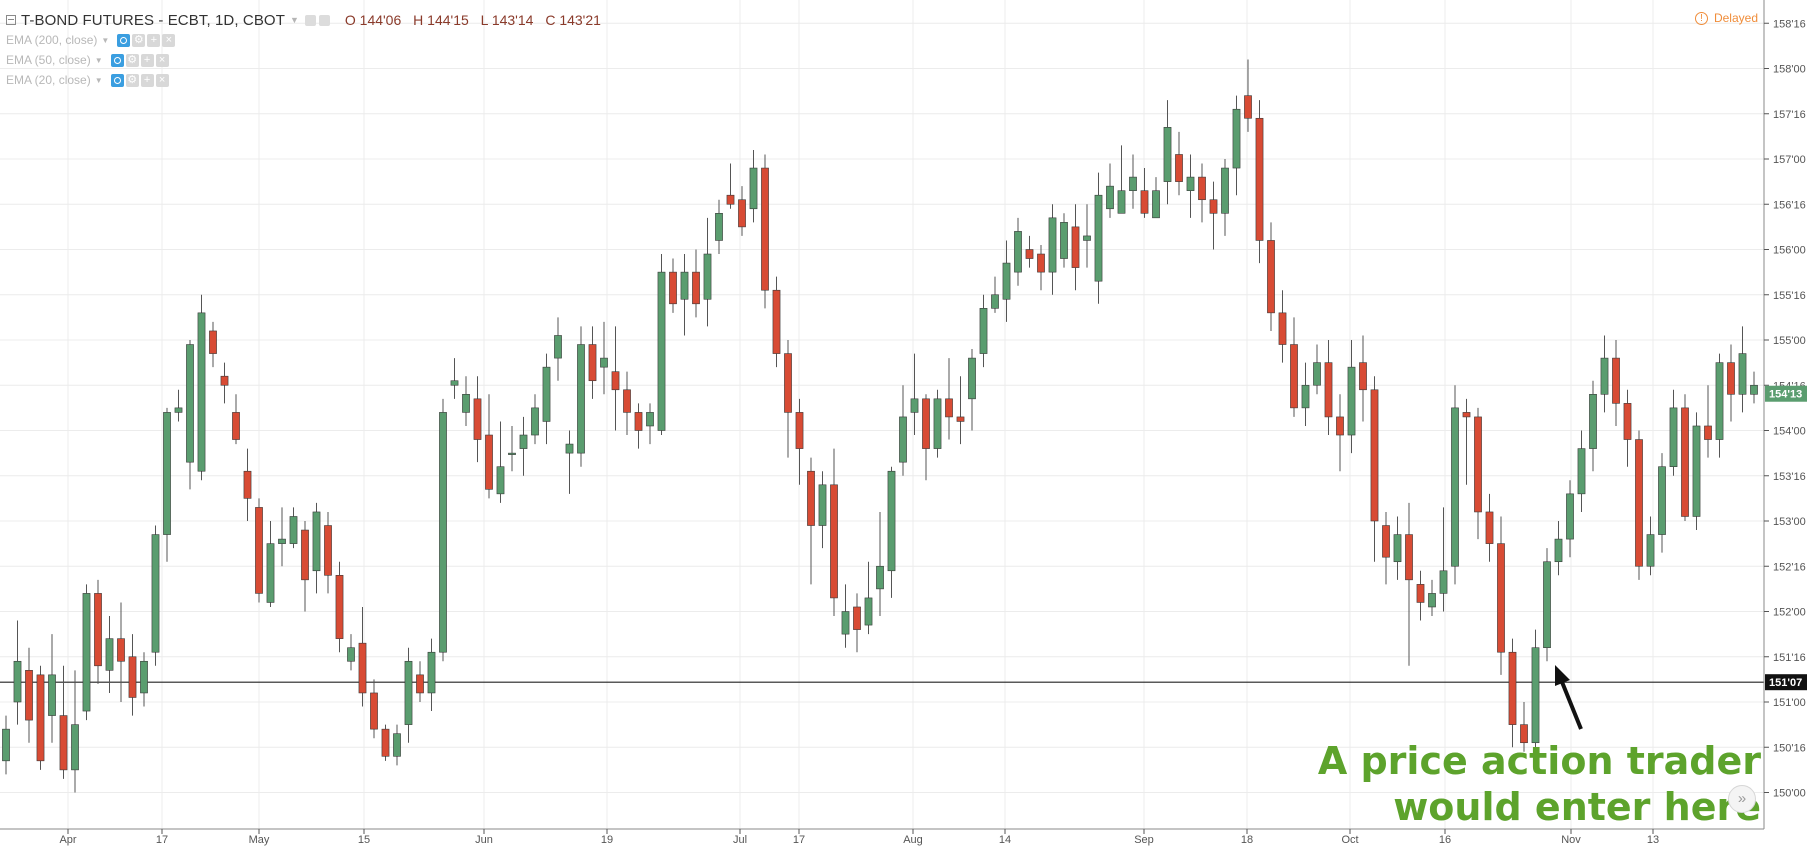 This screenshot has width=1809, height=849. I want to click on collapse-icon, so click(11, 20).